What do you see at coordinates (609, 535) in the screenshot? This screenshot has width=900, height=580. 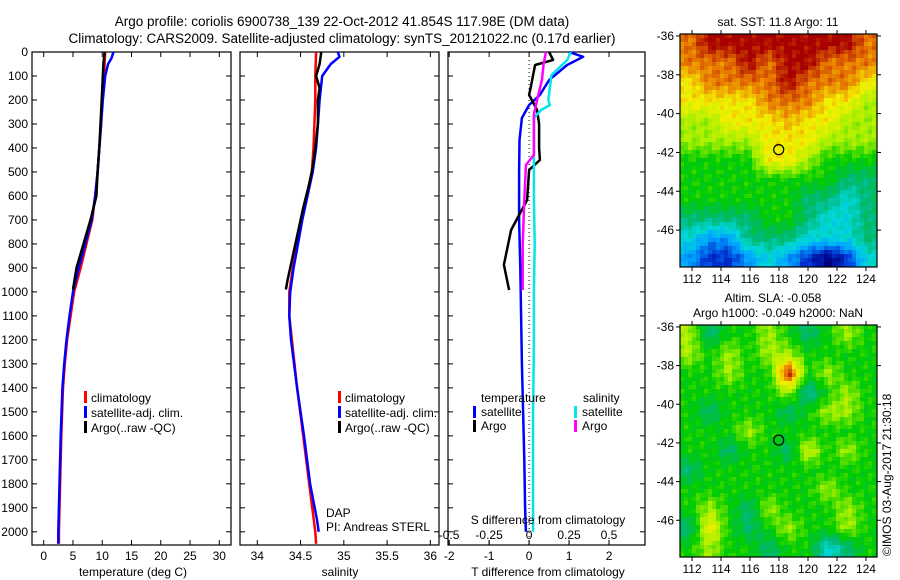 I see `x2-tick-label: 0.5` at bounding box center [609, 535].